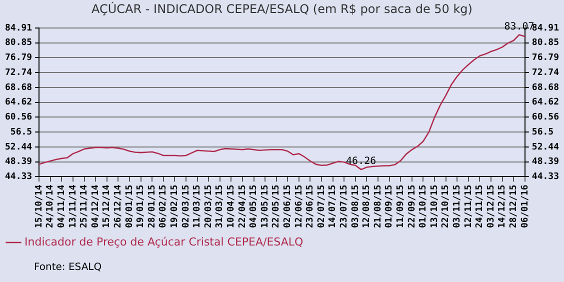 This screenshot has height=282, width=564. What do you see at coordinates (545, 117) in the screenshot?
I see `y2-tick-label: 60.56` at bounding box center [545, 117].